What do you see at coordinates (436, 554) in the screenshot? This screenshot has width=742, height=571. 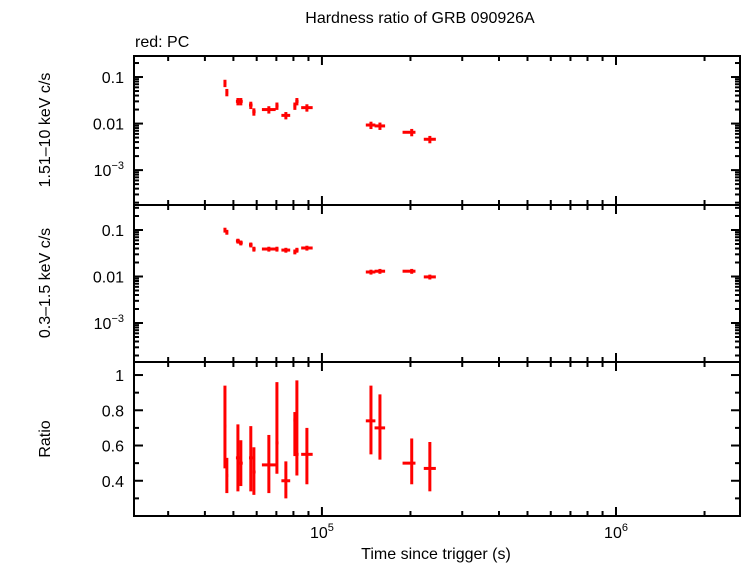 I see `x-axis-label: Time since trigger (s)` at bounding box center [436, 554].